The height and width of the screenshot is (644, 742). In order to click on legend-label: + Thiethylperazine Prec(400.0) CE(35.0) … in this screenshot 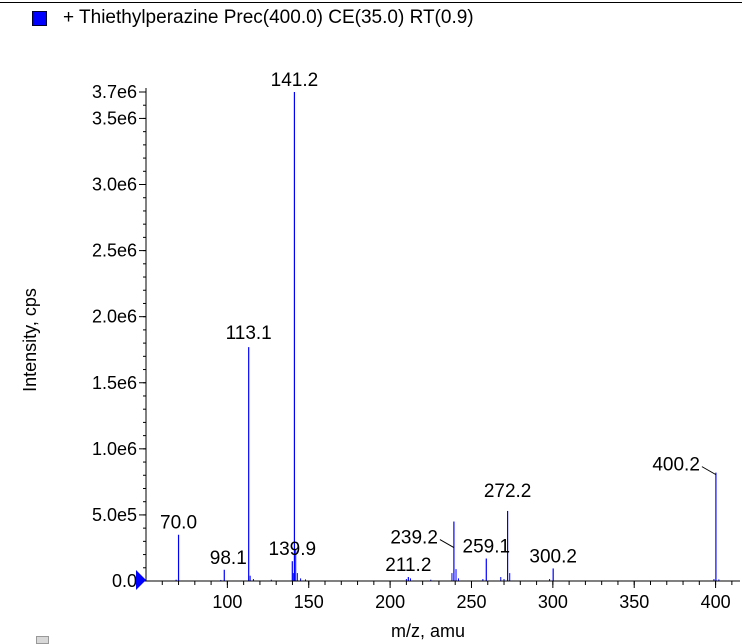, I will do `click(268, 17)`.